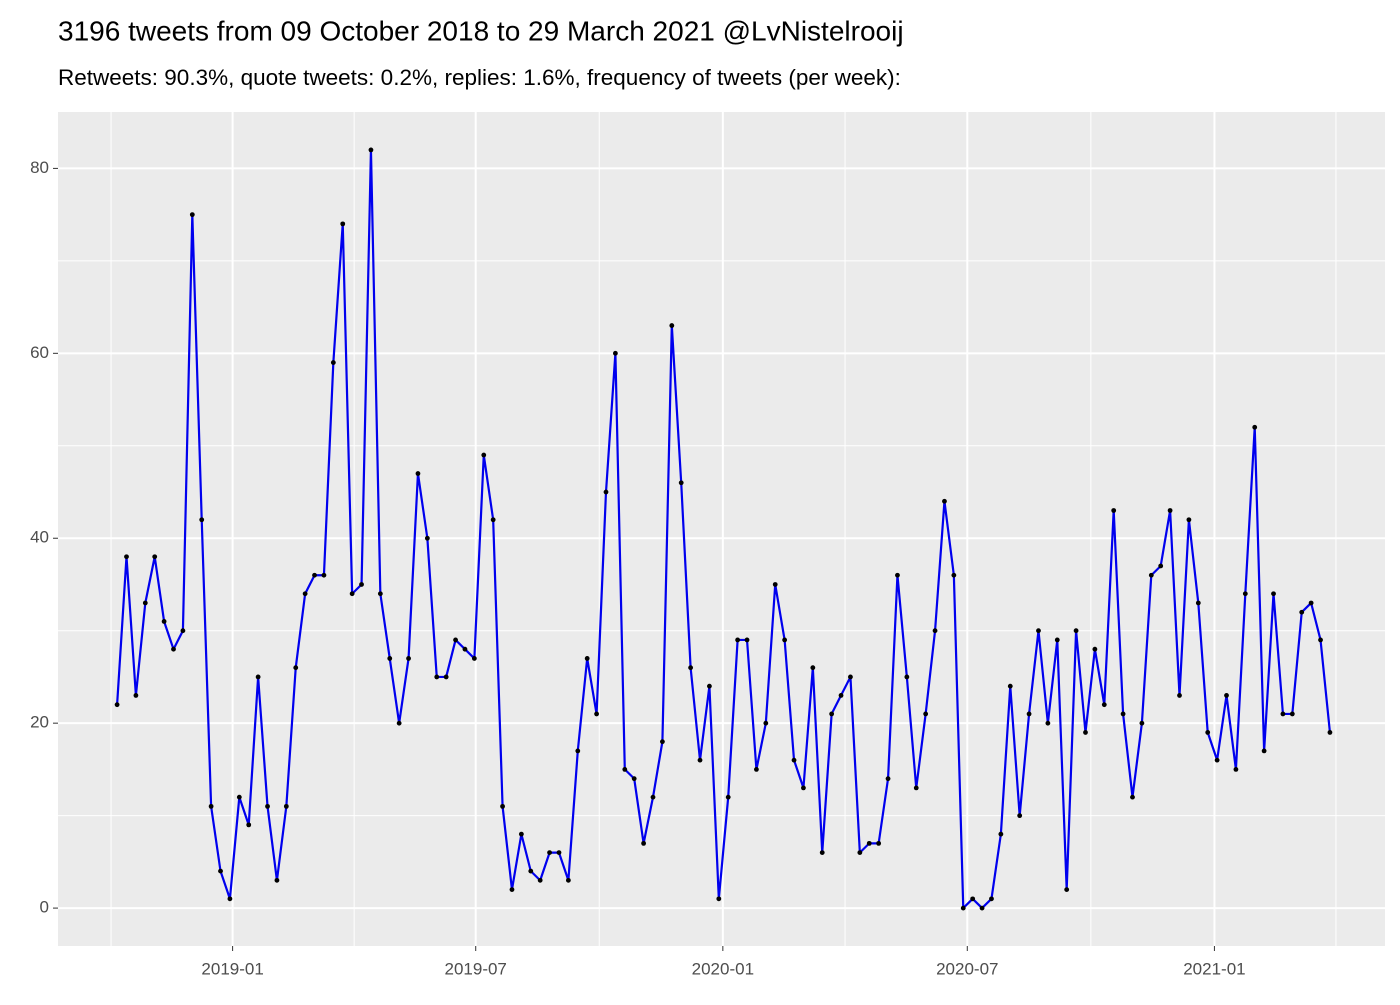 The image size is (1400, 1005). What do you see at coordinates (476, 968) in the screenshot?
I see `x-tick-label: 2019-07` at bounding box center [476, 968].